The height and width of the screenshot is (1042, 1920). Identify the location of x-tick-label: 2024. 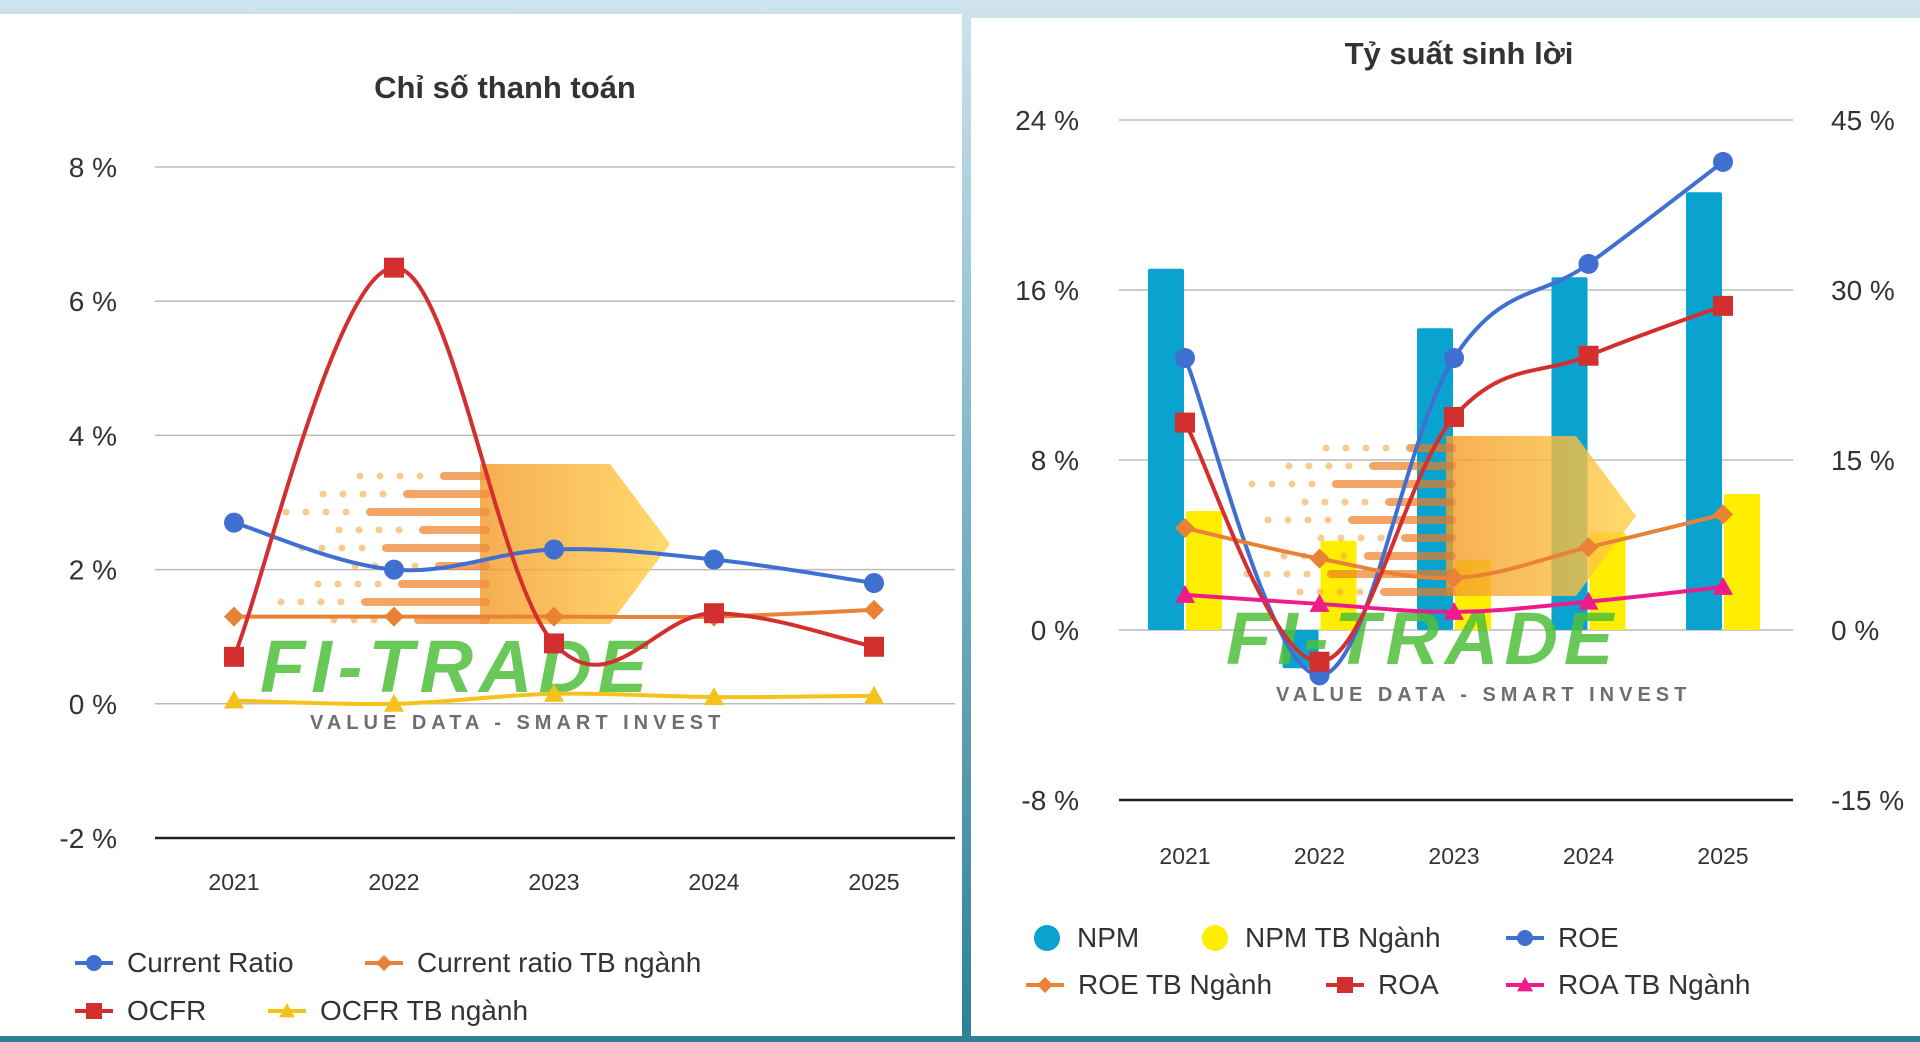
(713, 882).